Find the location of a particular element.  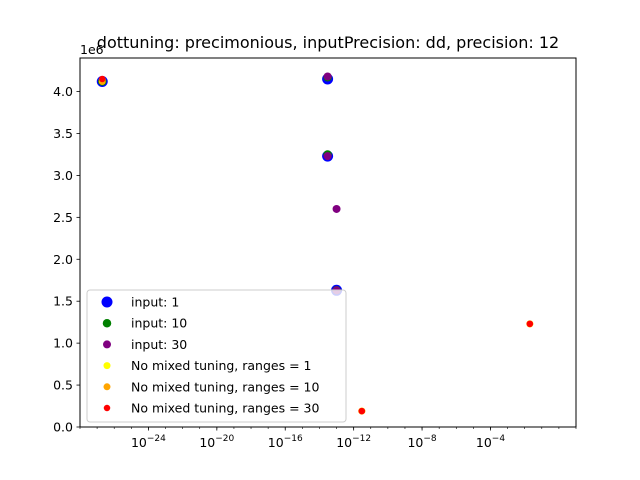

x-tick-label: 10⁻⁴ is located at coordinates (490, 442).